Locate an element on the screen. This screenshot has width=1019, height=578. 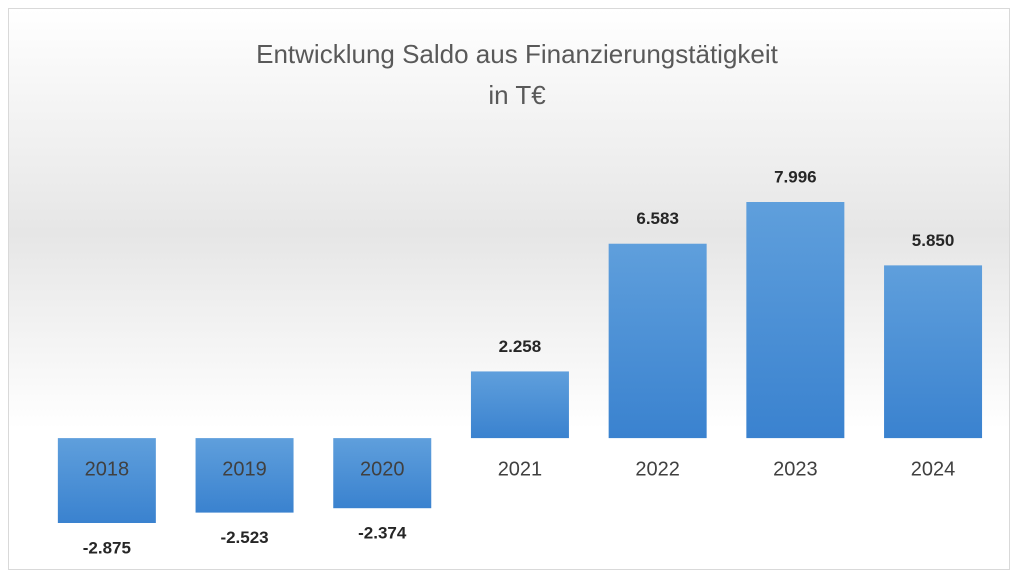
data-label: 7.996 is located at coordinates (795, 176).